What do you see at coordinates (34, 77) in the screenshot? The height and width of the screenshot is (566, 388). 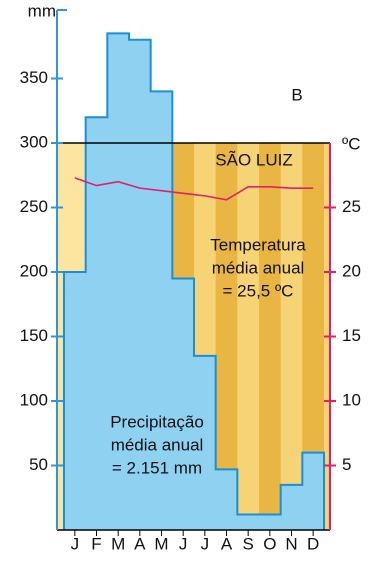 I see `y-tick-label: 350` at bounding box center [34, 77].